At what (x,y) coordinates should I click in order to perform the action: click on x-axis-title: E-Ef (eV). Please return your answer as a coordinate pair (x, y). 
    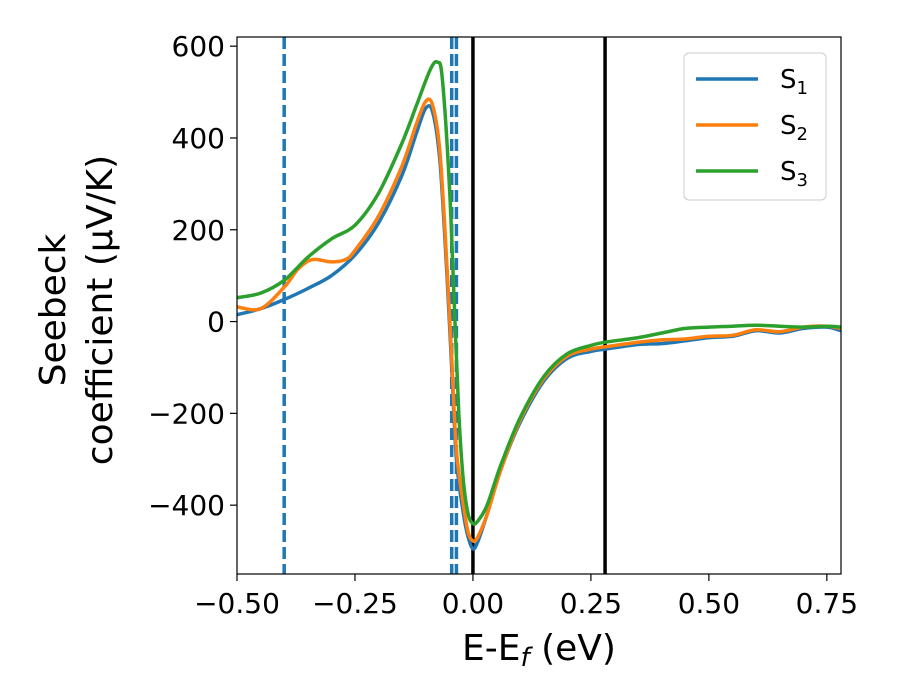
    Looking at the image, I should click on (539, 650).